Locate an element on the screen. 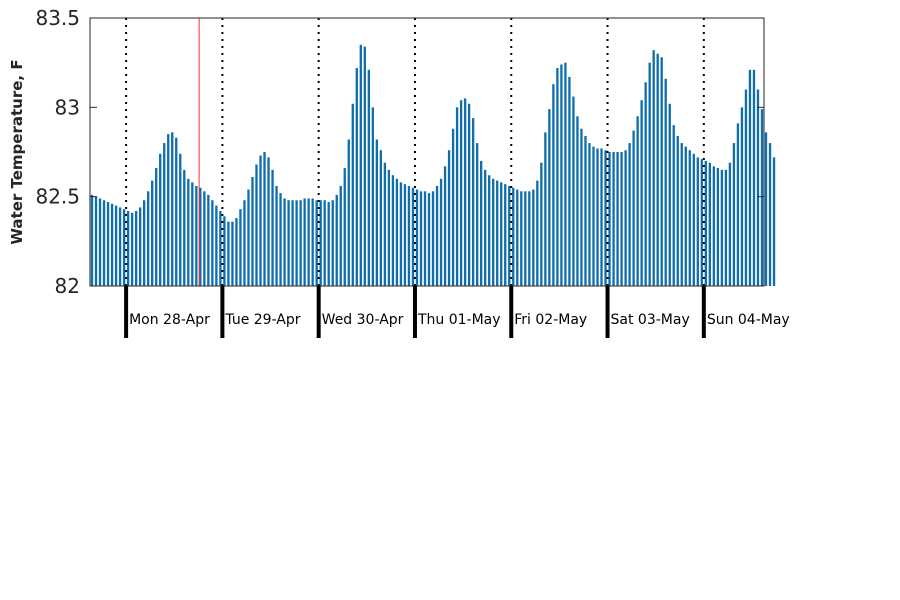 The width and height of the screenshot is (900, 600). y-tick-label: 83.5 is located at coordinates (57, 18).